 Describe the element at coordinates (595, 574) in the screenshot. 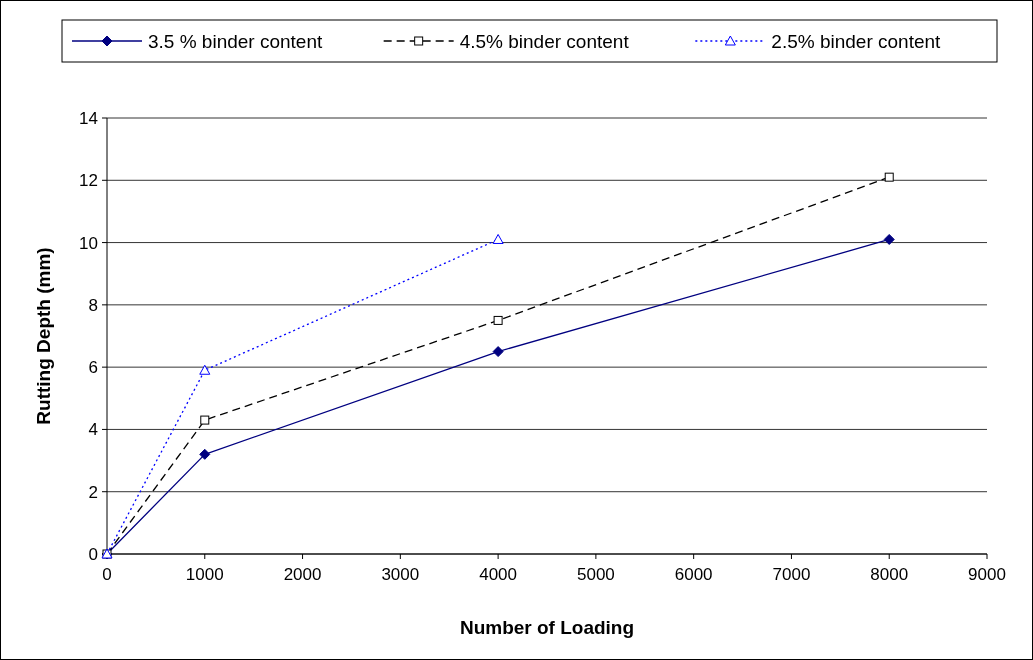

I see `x-tick-label: 5000` at that location.